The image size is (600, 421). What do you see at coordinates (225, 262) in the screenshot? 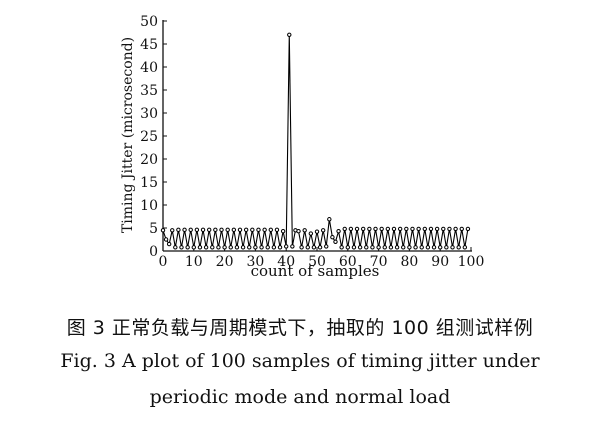
I see `x-tick-label: 20` at bounding box center [225, 262].